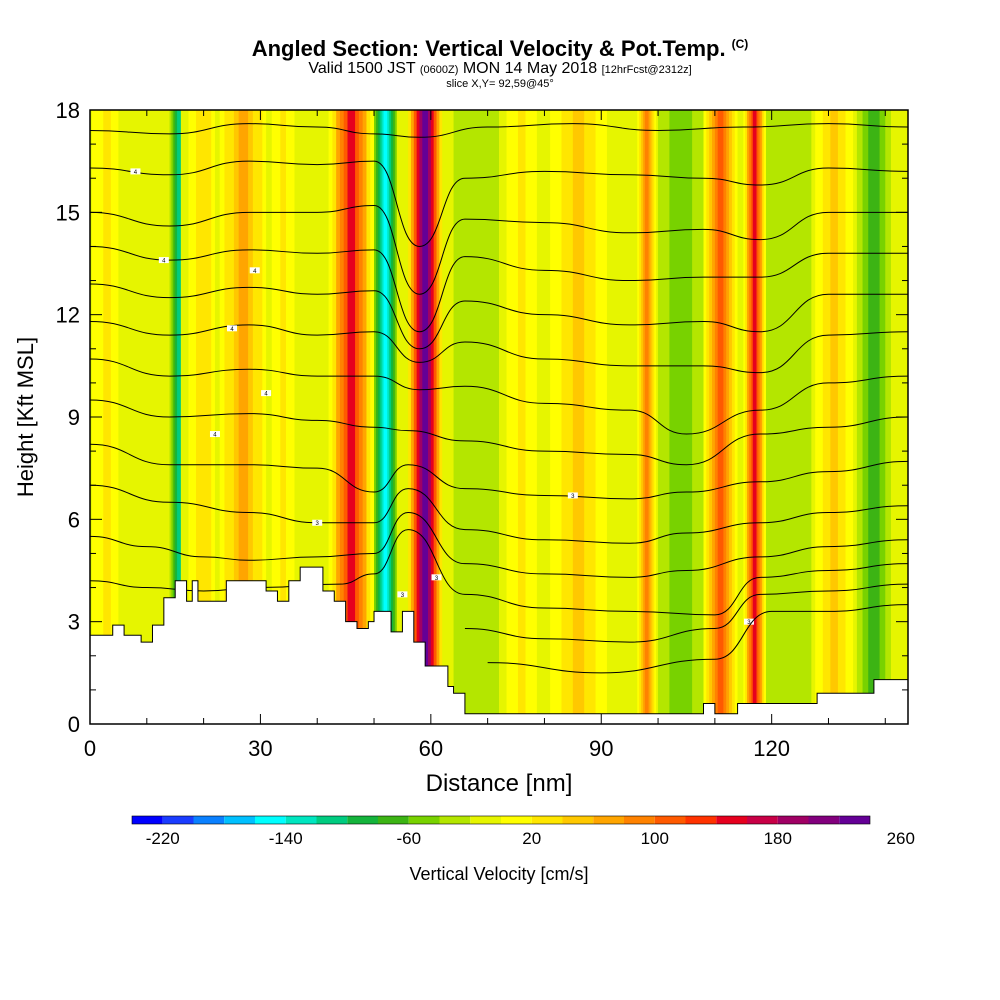 The image size is (1000, 1000). What do you see at coordinates (74, 519) in the screenshot?
I see `y-tick-label: 6` at bounding box center [74, 519].